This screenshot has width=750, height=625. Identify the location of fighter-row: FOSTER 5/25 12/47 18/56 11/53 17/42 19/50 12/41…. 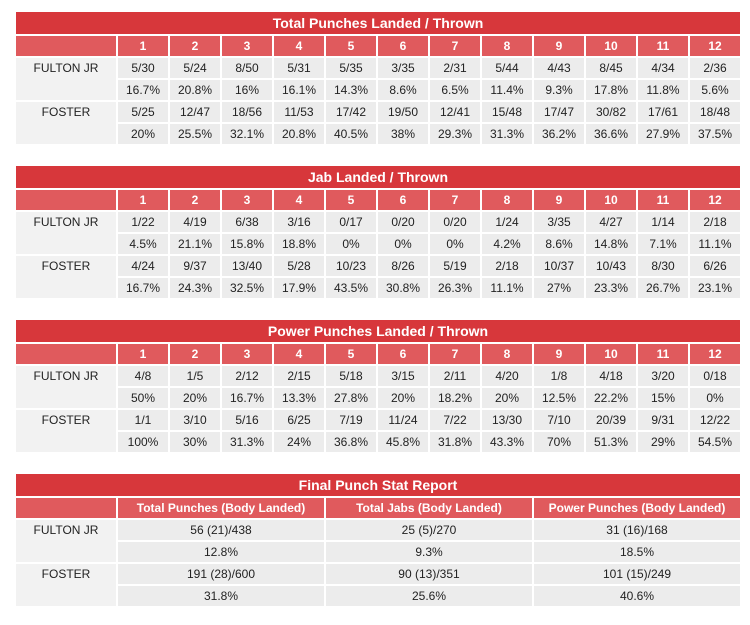
(378, 123).